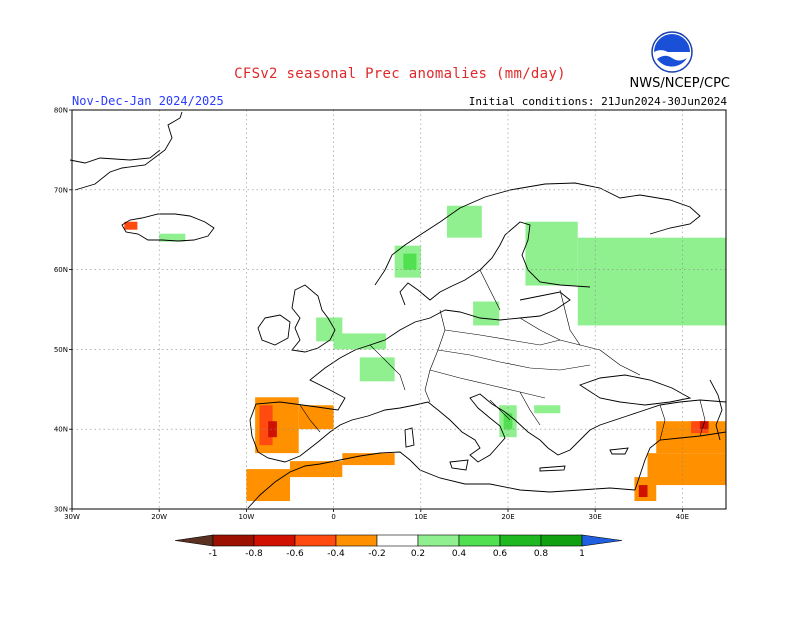 This screenshot has height=618, width=800. What do you see at coordinates (459, 554) in the screenshot?
I see `colorbar-label: 0.4` at bounding box center [459, 554].